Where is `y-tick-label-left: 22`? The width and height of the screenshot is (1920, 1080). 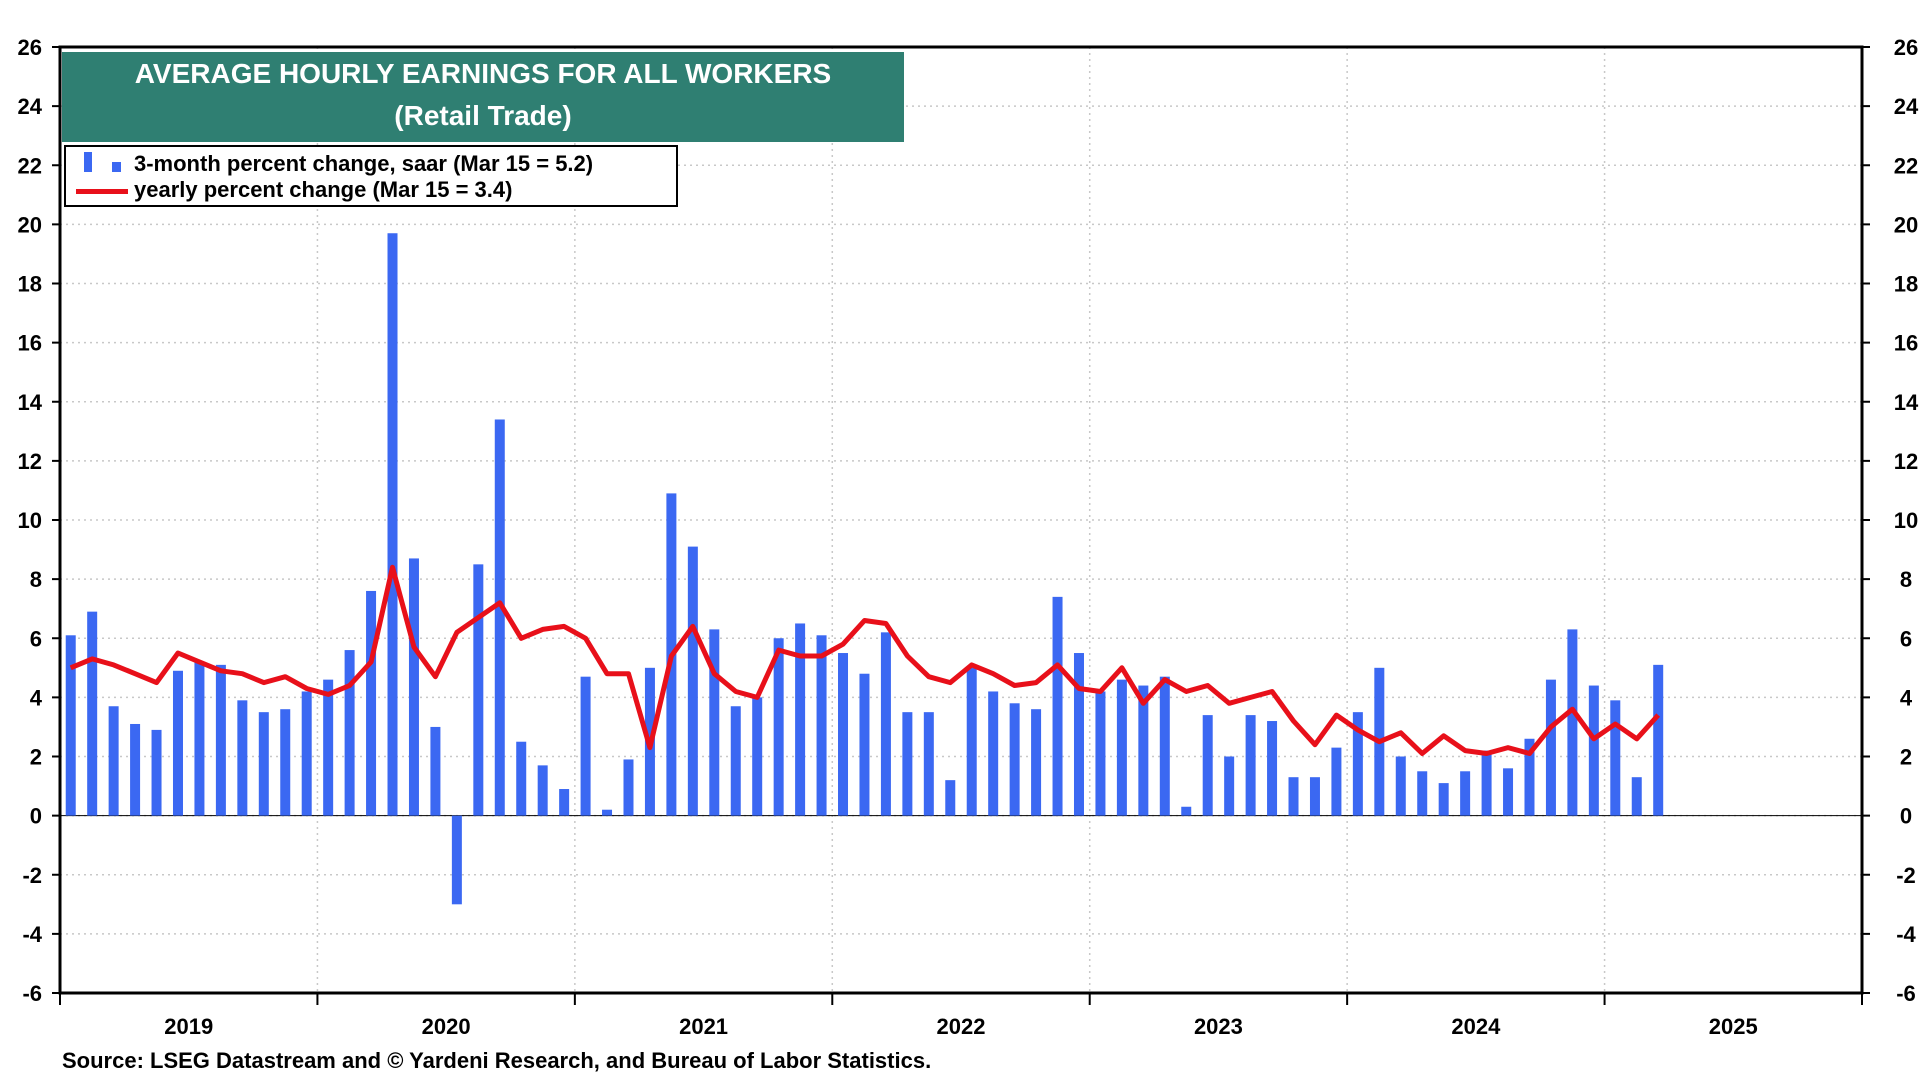
y-tick-label-left: 22 is located at coordinates (30, 165).